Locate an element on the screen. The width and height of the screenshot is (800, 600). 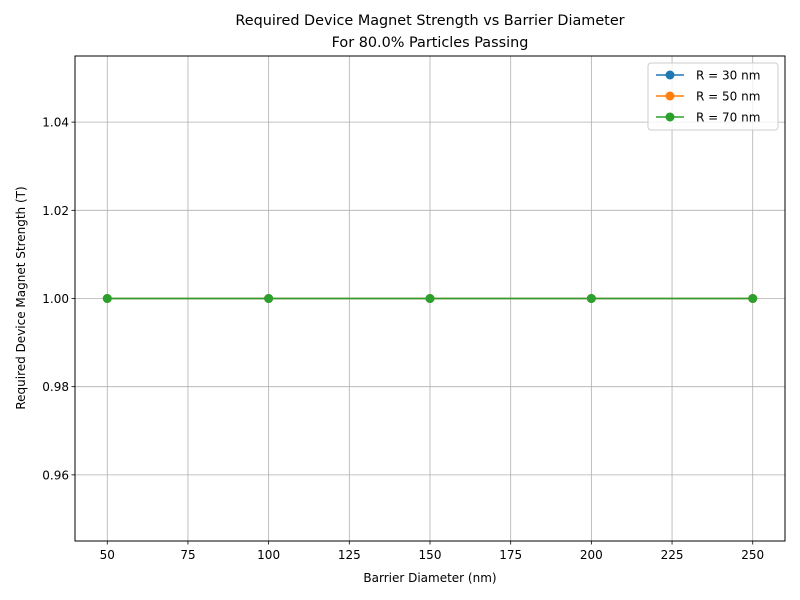
x-tick-label: 50 is located at coordinates (107, 555).